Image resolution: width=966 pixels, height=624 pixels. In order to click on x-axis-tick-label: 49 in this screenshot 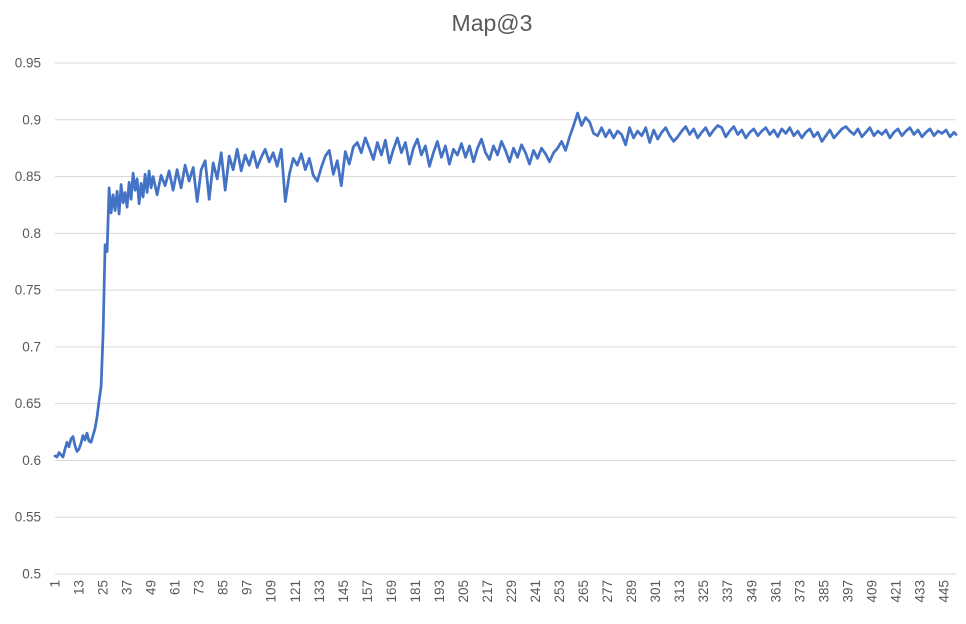, I will do `click(151, 587)`.